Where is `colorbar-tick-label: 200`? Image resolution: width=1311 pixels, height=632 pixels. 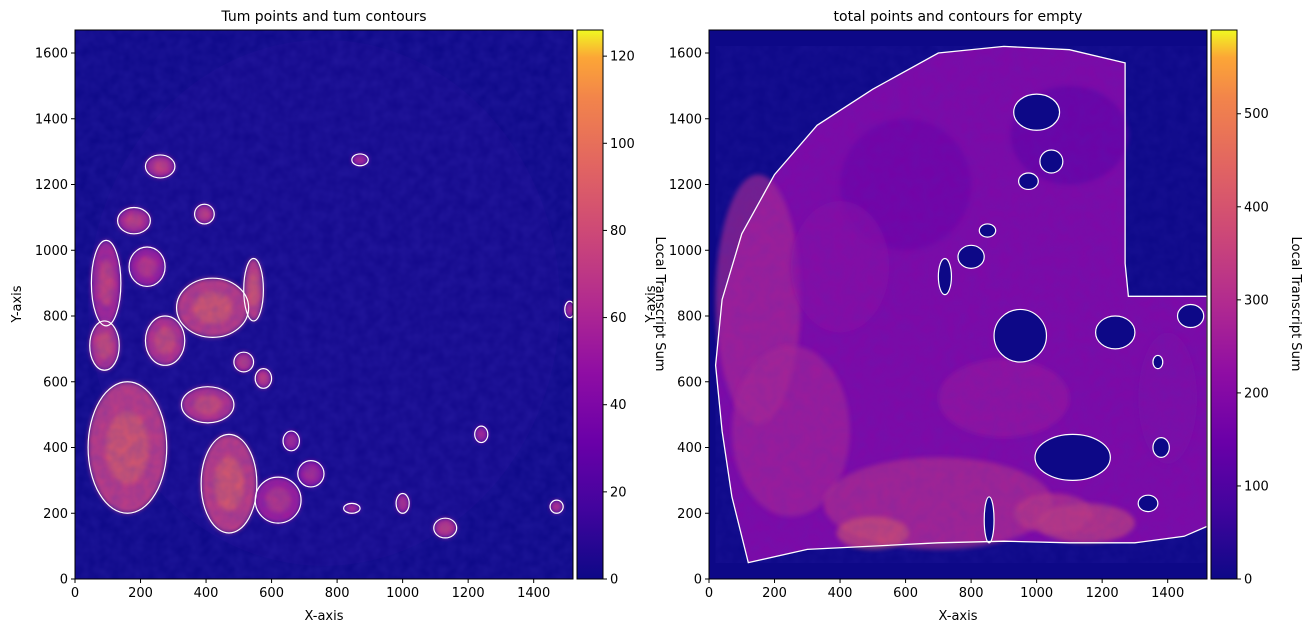
colorbar-tick-label: 200 is located at coordinates (1256, 393).